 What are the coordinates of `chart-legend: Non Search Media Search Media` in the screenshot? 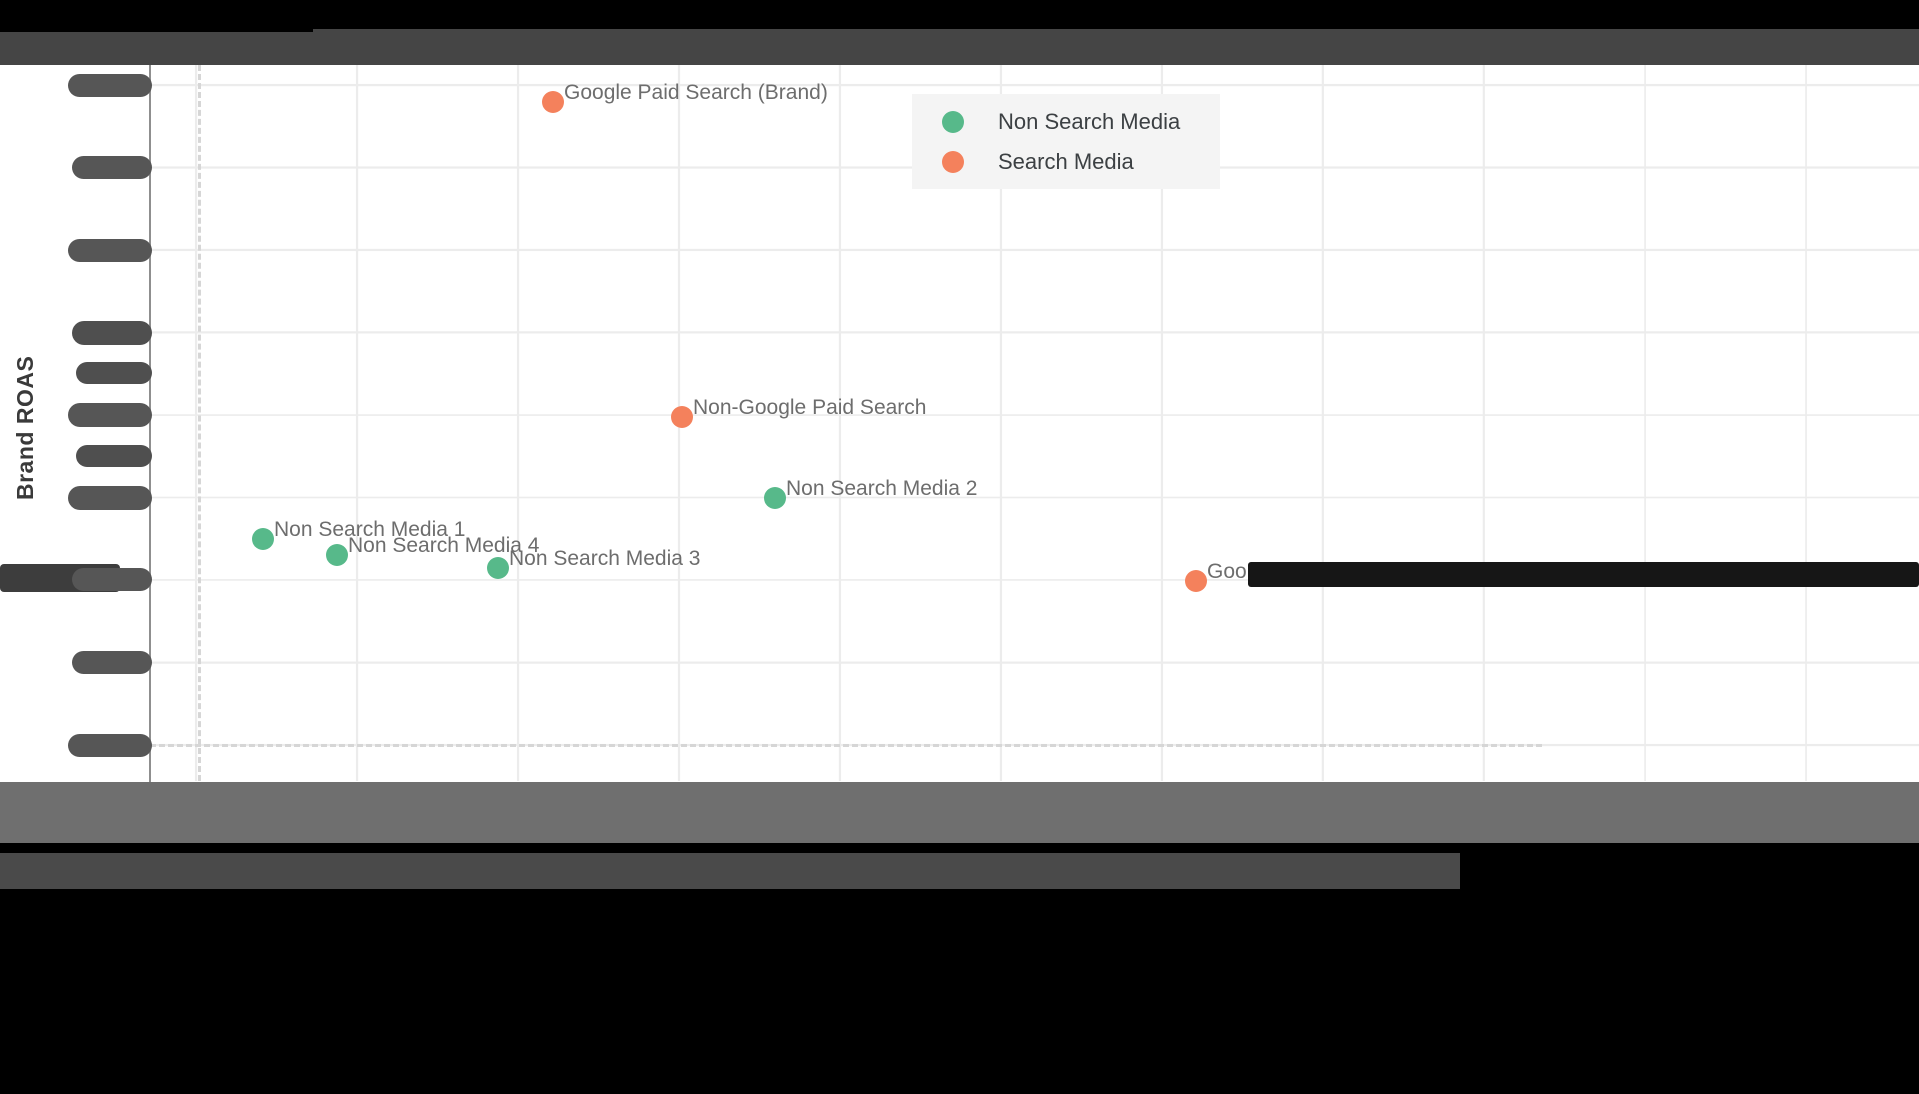 It's located at (1066, 141).